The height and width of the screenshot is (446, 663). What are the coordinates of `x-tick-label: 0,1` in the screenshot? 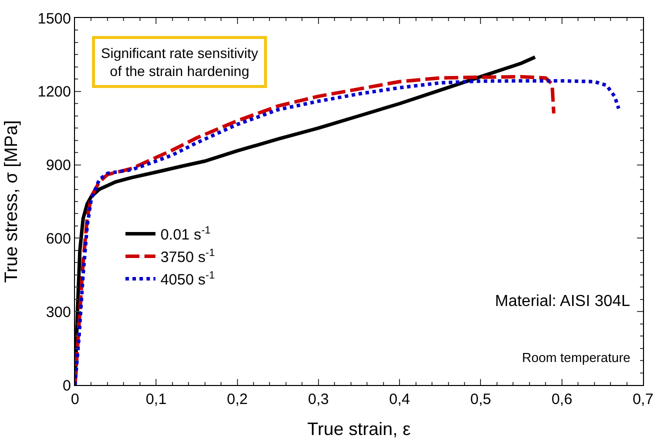 It's located at (156, 399).